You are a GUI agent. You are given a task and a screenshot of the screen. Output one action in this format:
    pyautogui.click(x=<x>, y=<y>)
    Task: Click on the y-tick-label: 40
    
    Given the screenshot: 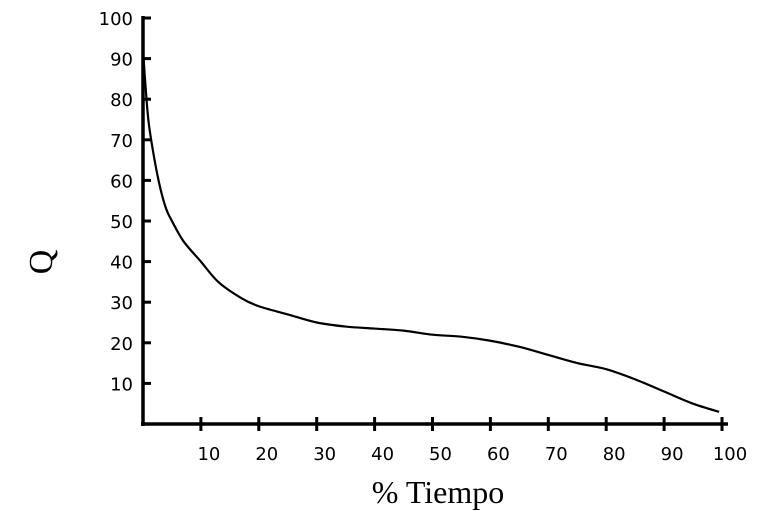 What is the action you would take?
    pyautogui.click(x=121, y=263)
    